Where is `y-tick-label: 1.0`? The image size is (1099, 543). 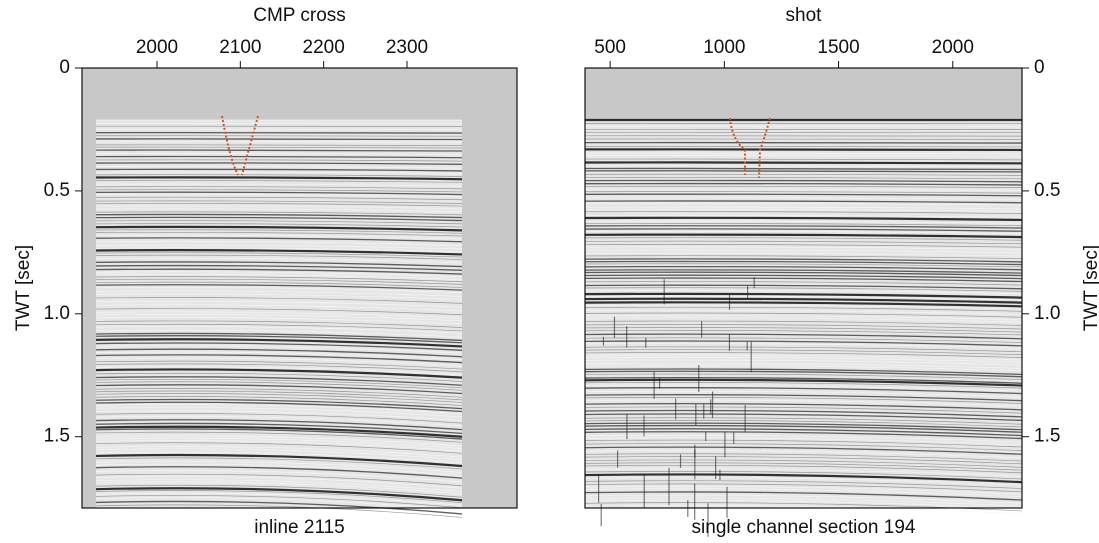
y-tick-label: 1.0 is located at coordinates (57, 313).